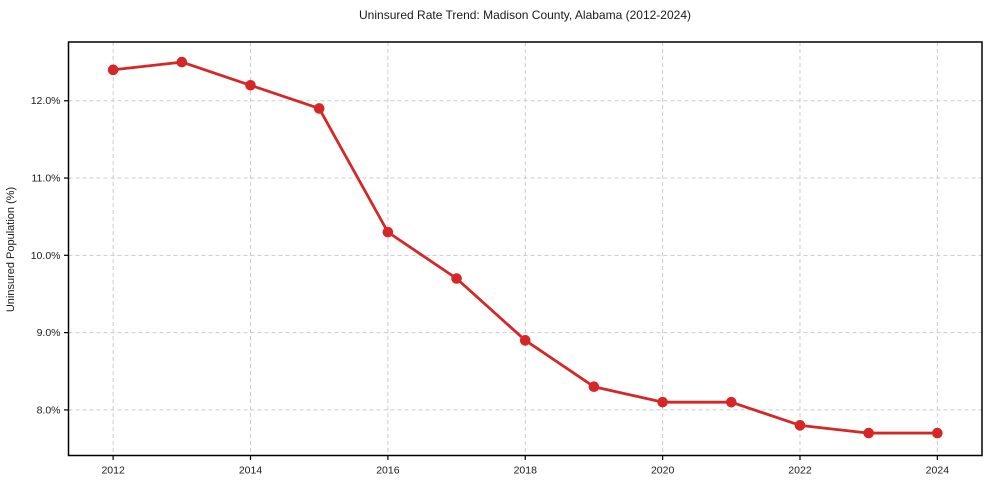 The image size is (989, 490). Describe the element at coordinates (526, 471) in the screenshot. I see `x-tick-label: 2018` at that location.